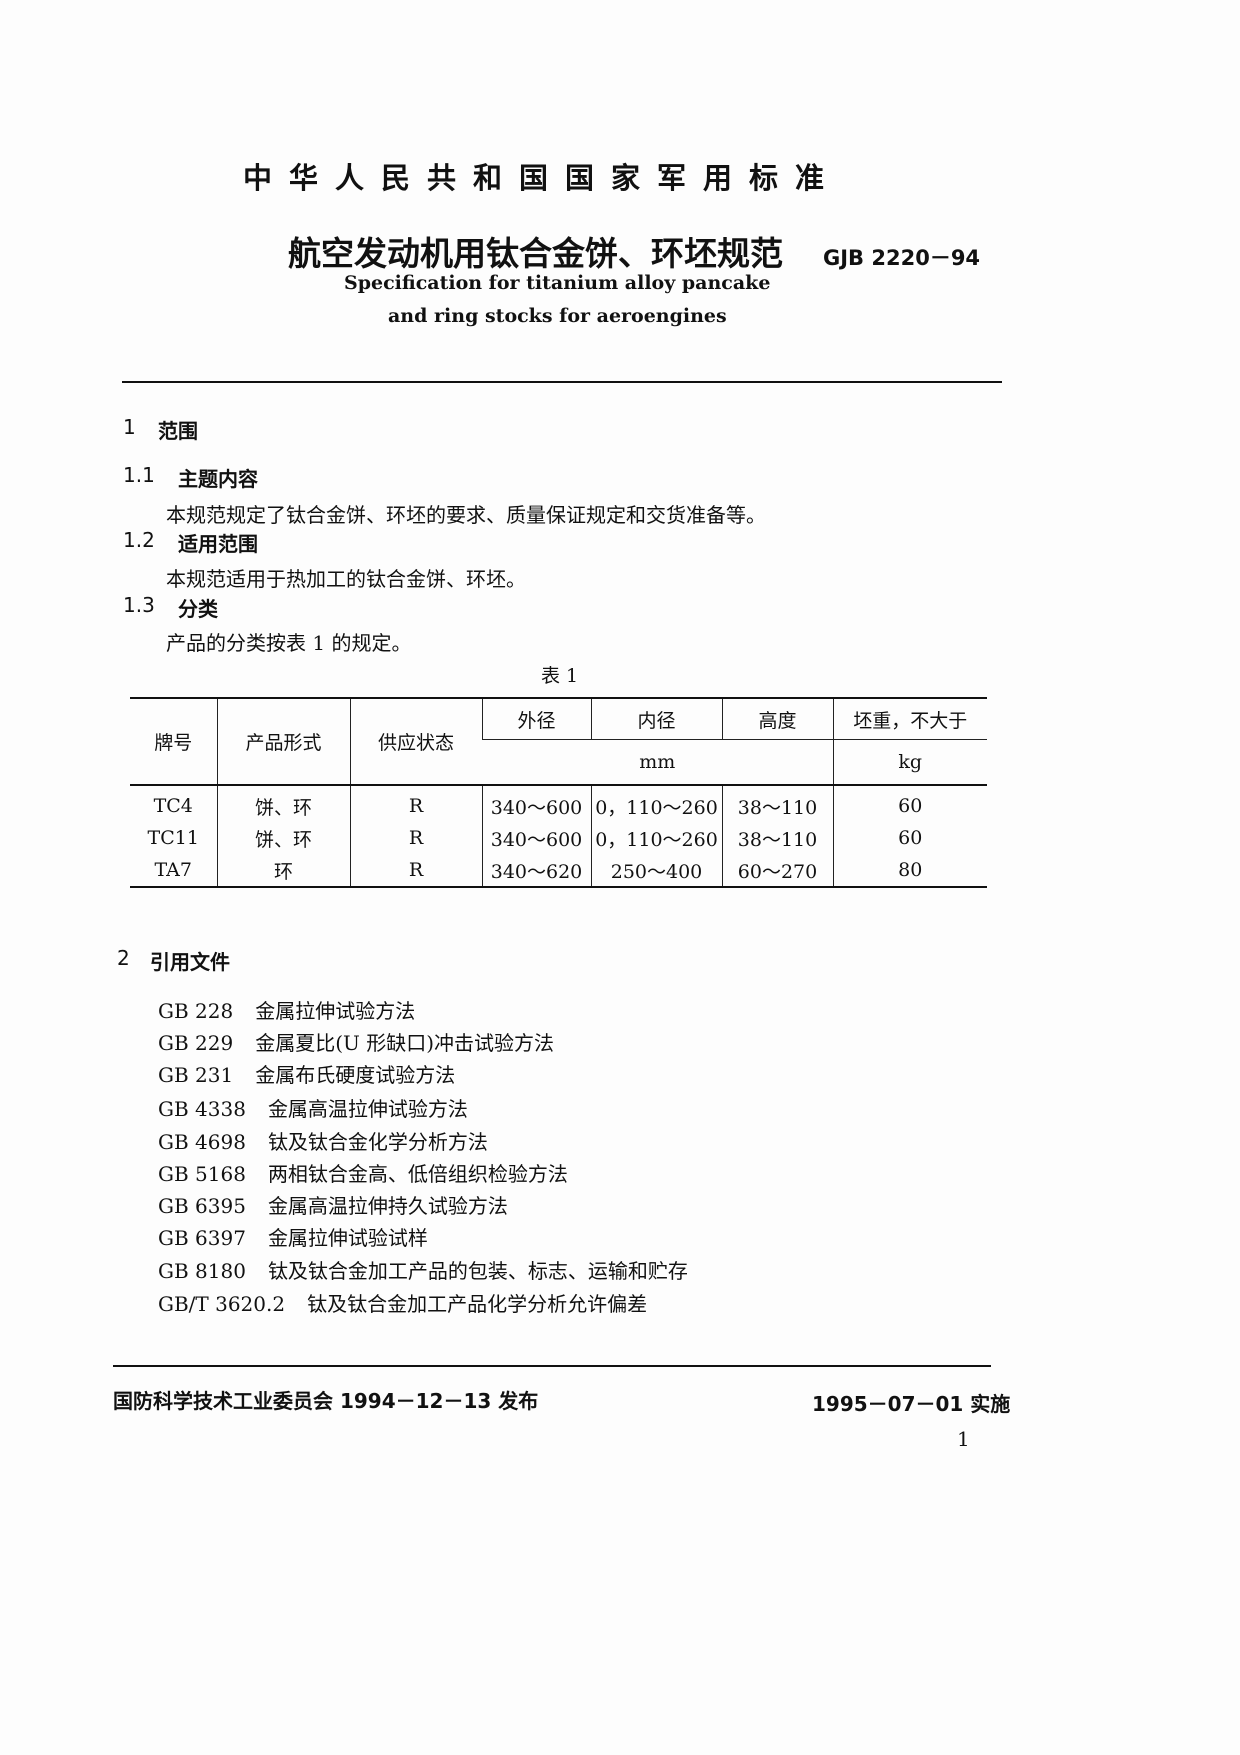 This screenshot has height=1755, width=1240. I want to click on reference-title: 金属布氏硬度试验方法, so click(355, 1075).